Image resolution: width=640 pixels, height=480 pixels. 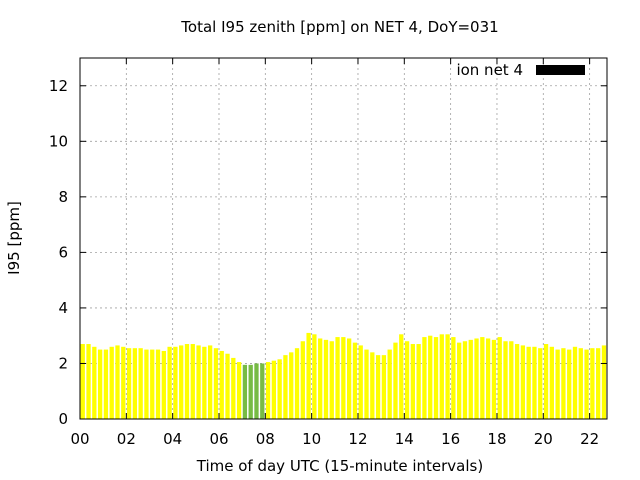 I want to click on x-tick-label: 22, so click(x=589, y=439).